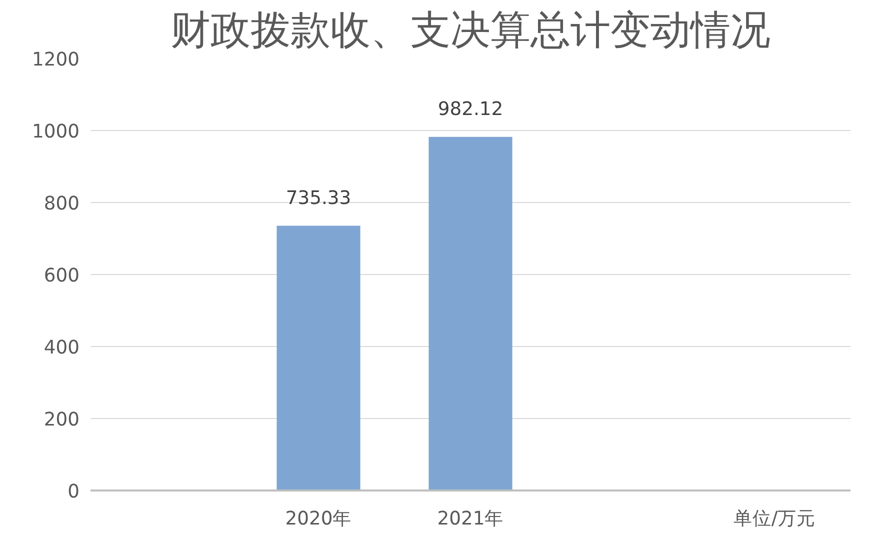  Describe the element at coordinates (62, 276) in the screenshot. I see `y-tick-label: 600` at that location.